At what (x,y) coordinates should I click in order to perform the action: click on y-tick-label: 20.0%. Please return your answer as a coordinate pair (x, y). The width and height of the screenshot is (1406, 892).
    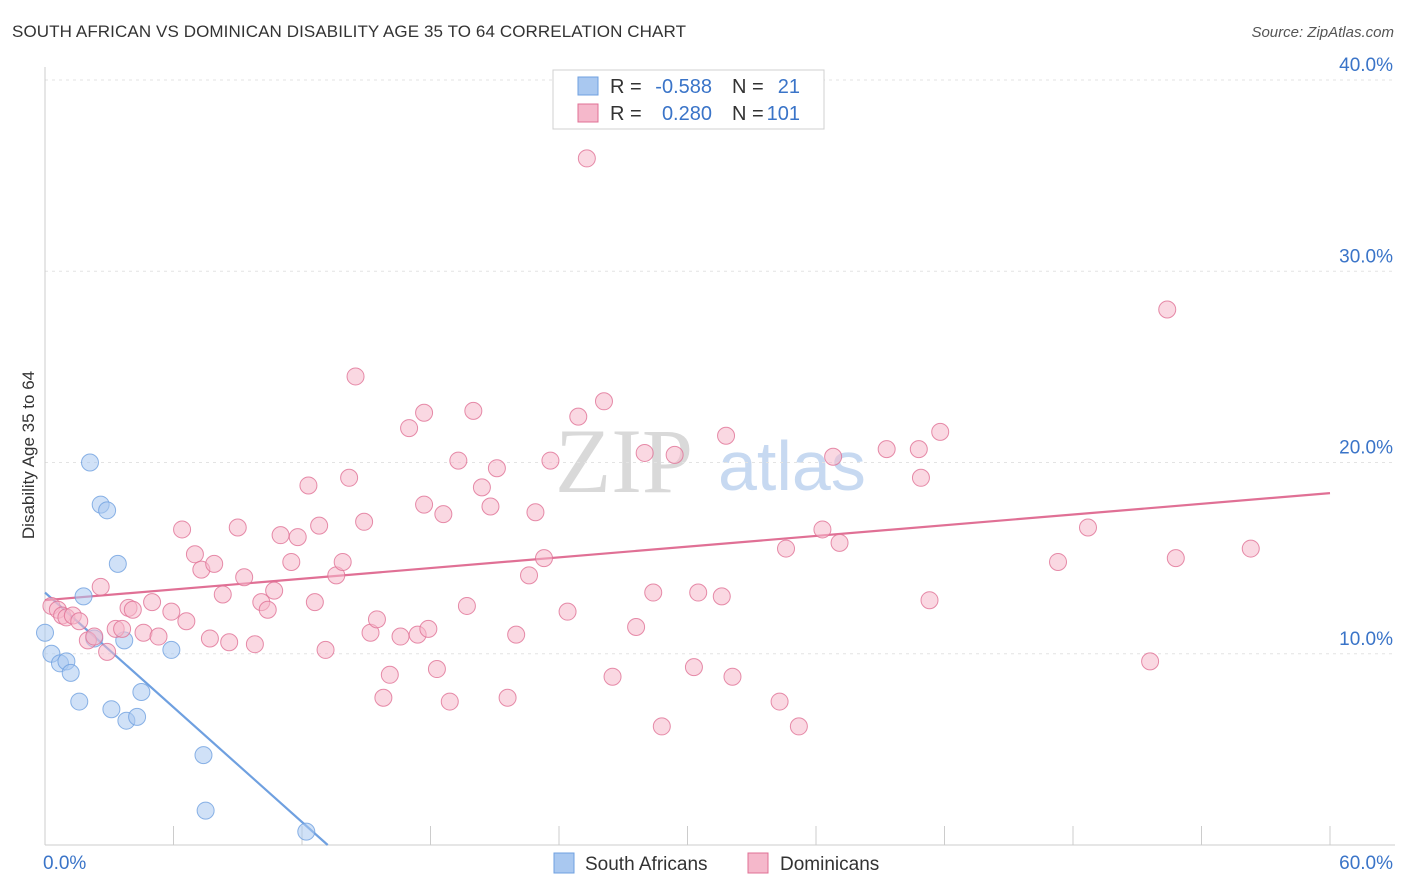
    Looking at the image, I should click on (1366, 448).